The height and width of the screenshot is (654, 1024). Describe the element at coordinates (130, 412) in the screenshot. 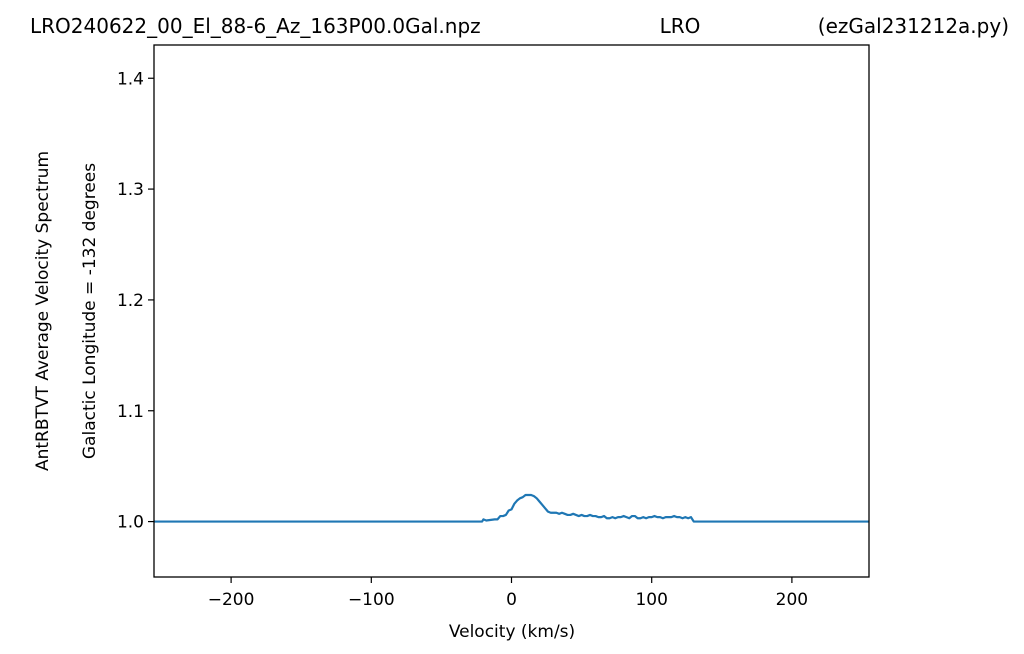

I see `y-tick-label: 1.1` at that location.